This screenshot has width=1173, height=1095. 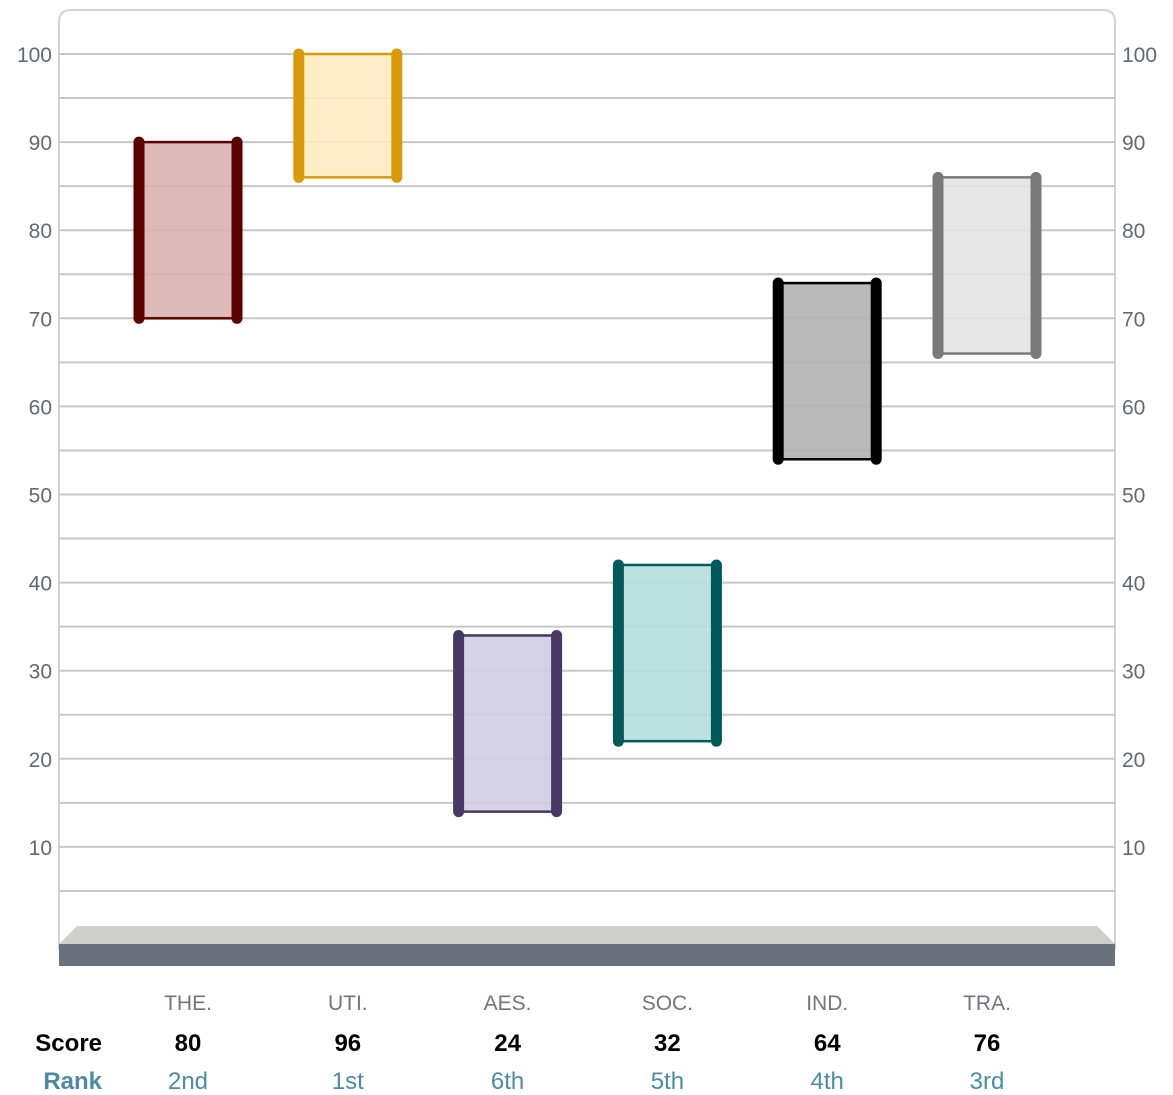 What do you see at coordinates (827, 1003) in the screenshot?
I see `category-label: IND.` at bounding box center [827, 1003].